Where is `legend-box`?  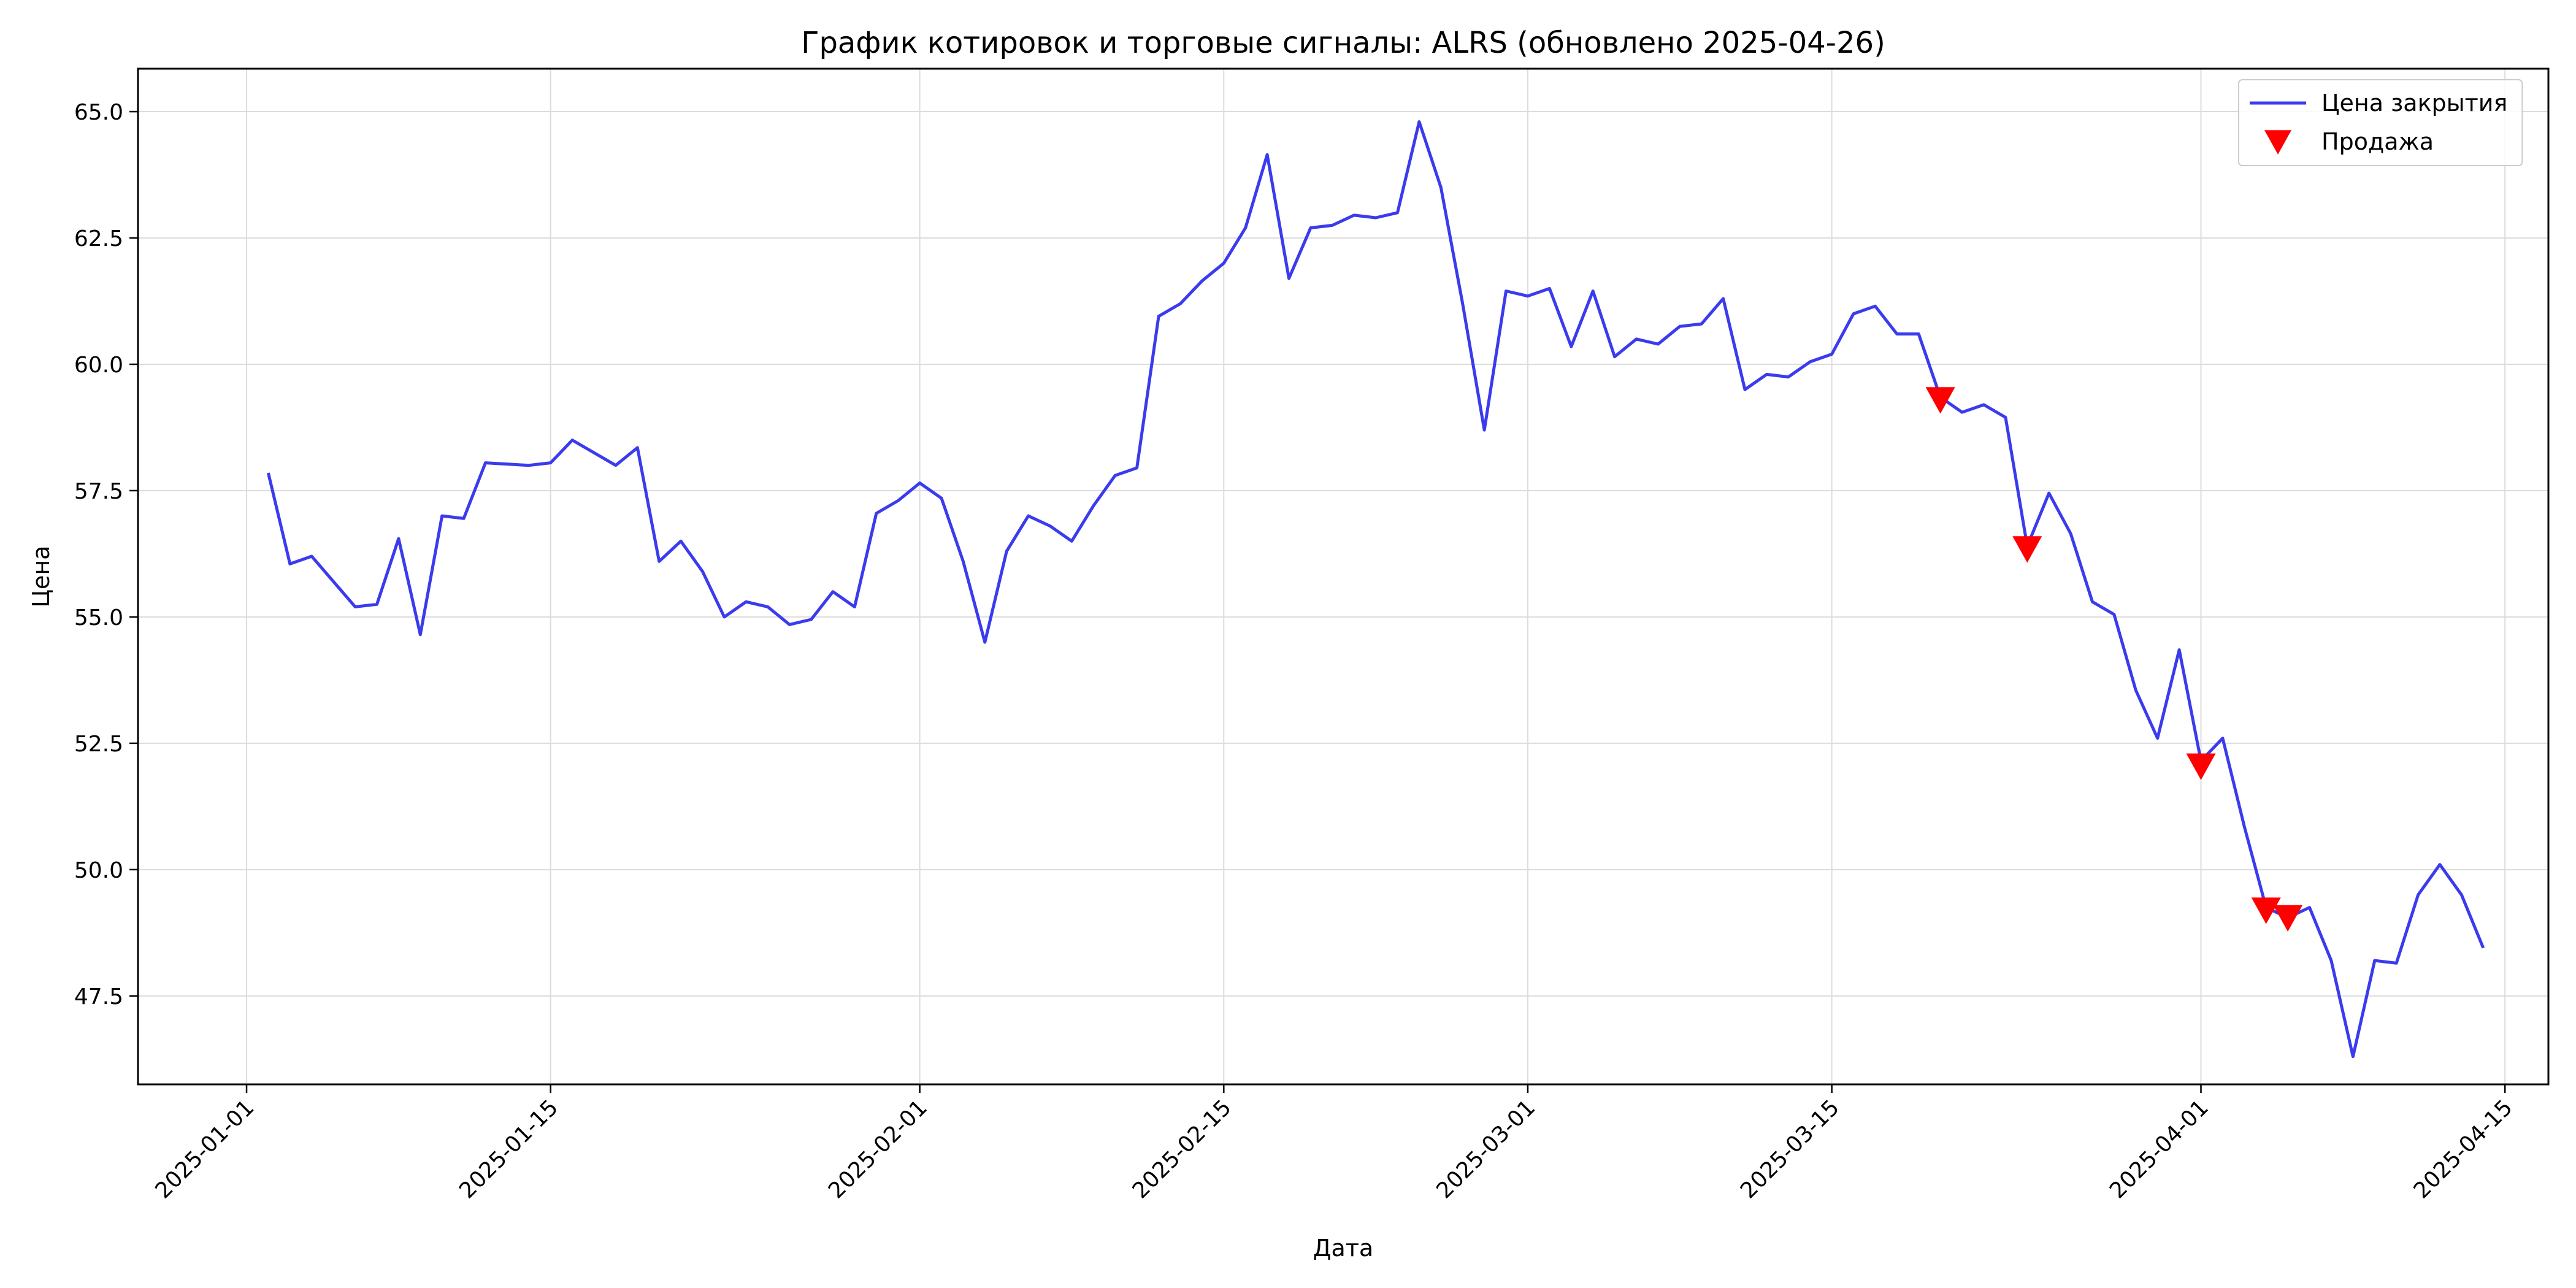
legend-box is located at coordinates (2380, 122).